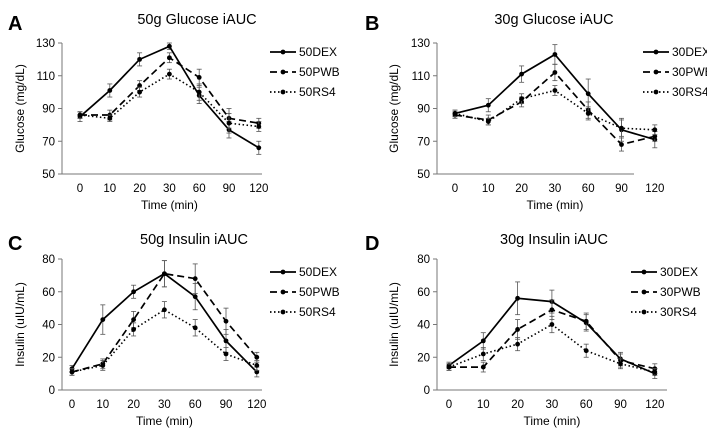  What do you see at coordinates (20, 108) in the screenshot?
I see `y-axis-label: Glucose (mg/dL)` at bounding box center [20, 108].